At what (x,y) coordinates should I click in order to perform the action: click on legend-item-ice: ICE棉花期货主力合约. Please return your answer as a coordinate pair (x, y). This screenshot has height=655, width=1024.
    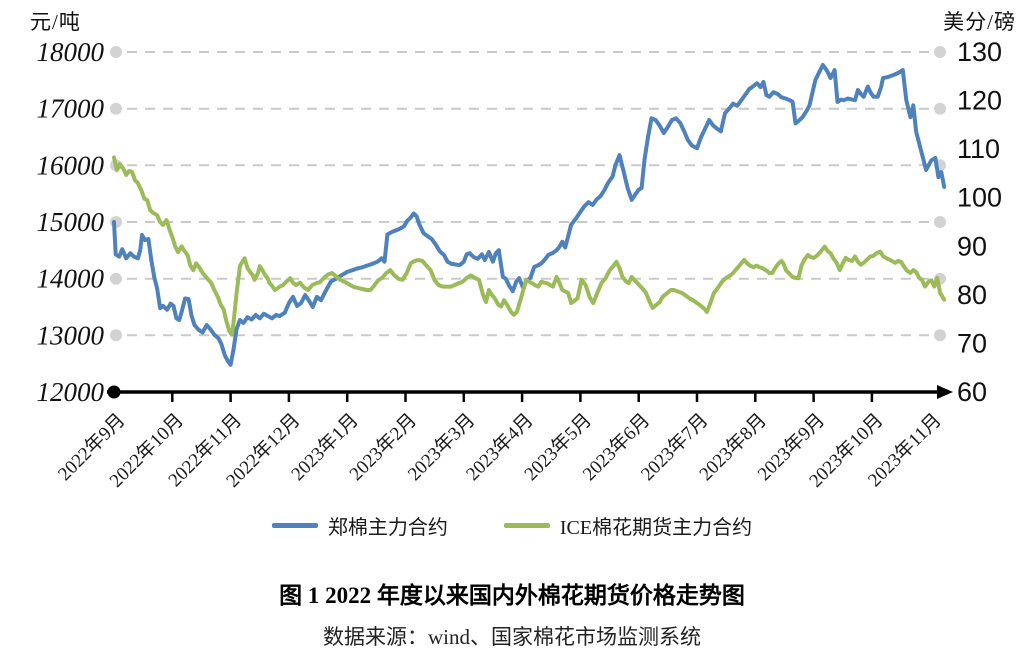
    Looking at the image, I should click on (628, 525).